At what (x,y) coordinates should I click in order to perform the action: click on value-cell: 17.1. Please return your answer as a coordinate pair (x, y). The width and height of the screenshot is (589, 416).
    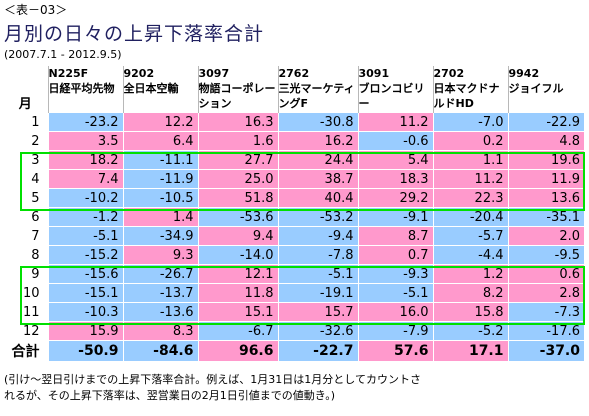
    Looking at the image, I should click on (470, 350).